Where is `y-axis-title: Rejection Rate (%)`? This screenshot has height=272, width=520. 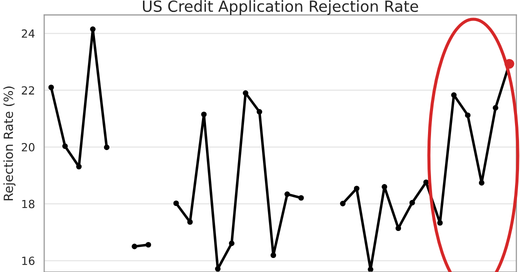
y-axis-title: Rejection Rate (%) is located at coordinates (9, 143).